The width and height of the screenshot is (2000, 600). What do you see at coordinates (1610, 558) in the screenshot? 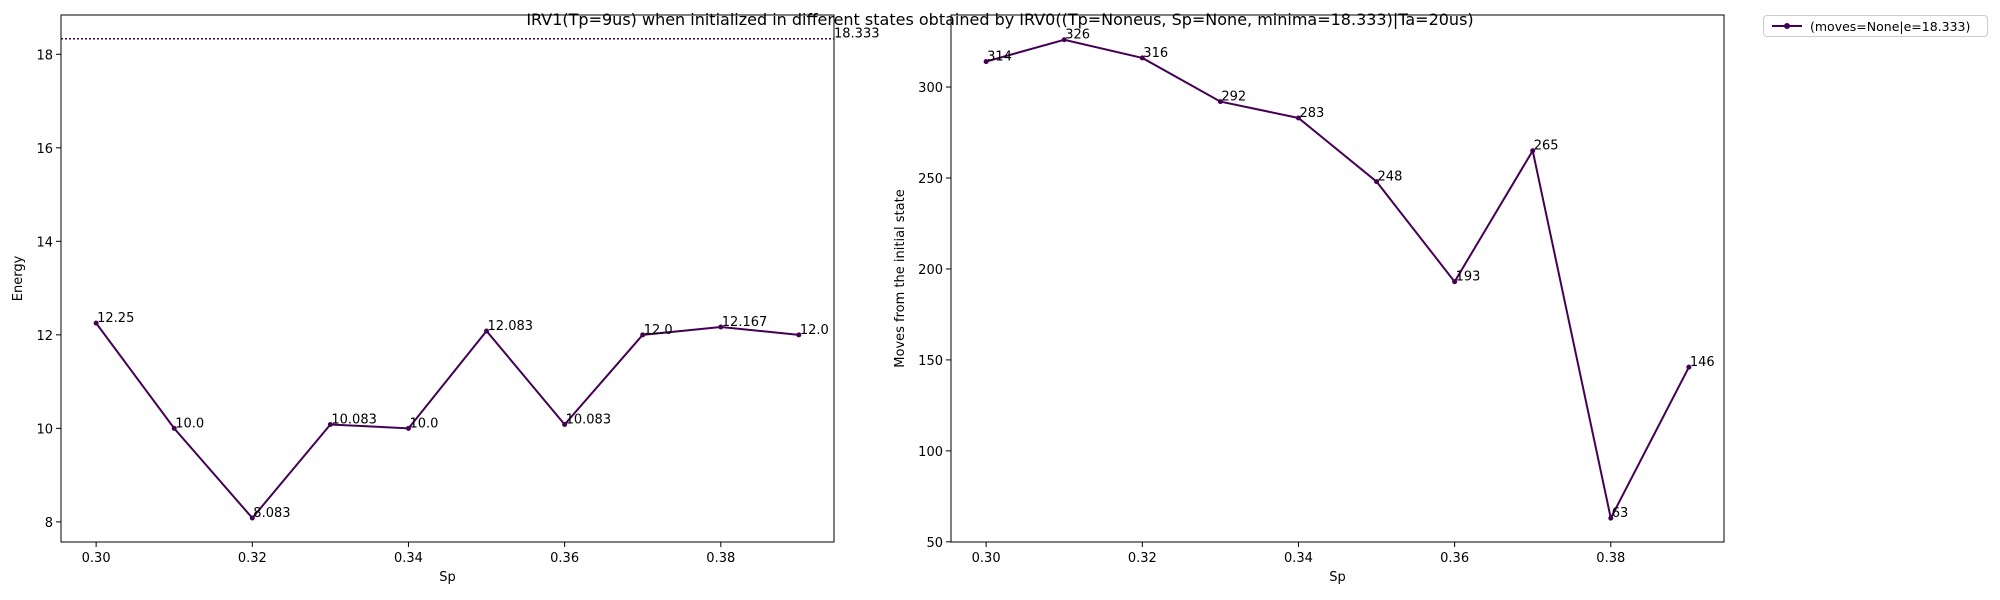
I see `chart2-x-tick-label: 0.38` at bounding box center [1610, 558].